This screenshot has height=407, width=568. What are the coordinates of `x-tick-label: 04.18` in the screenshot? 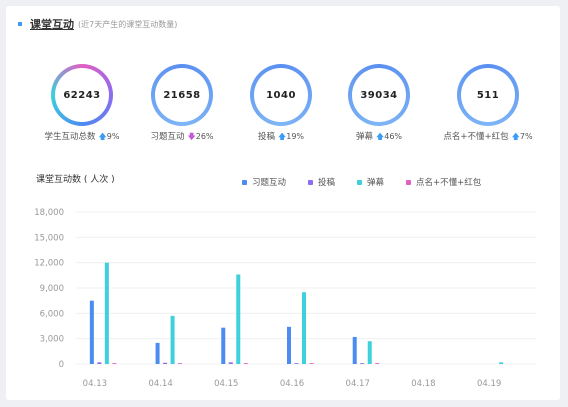 It's located at (423, 384).